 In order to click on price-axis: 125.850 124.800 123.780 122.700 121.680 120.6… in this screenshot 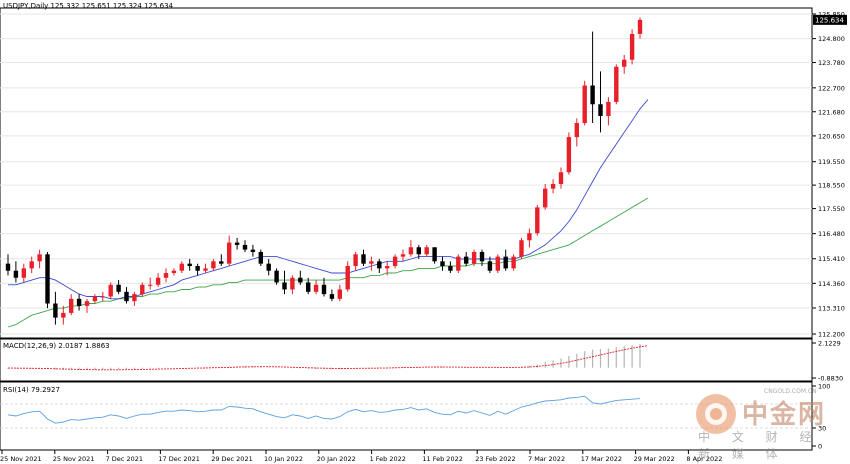, I will do `click(828, 175)`.